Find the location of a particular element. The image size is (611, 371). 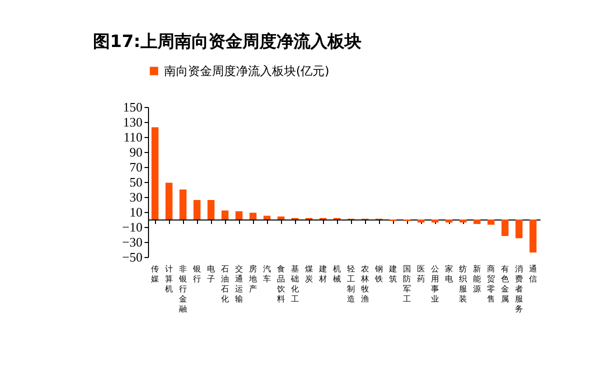

y-tick-label: 130 is located at coordinates (132, 122).